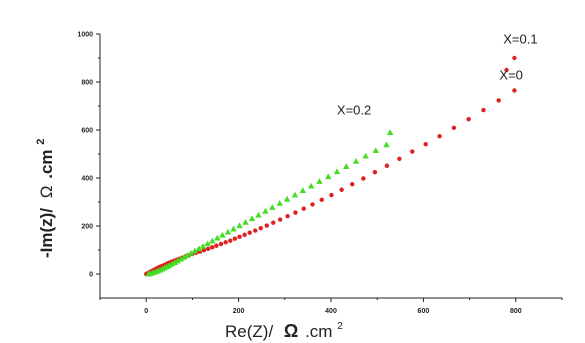 Image resolution: width=585 pixels, height=343 pixels. What do you see at coordinates (424, 311) in the screenshot?
I see `x-tick-label: 600` at bounding box center [424, 311].